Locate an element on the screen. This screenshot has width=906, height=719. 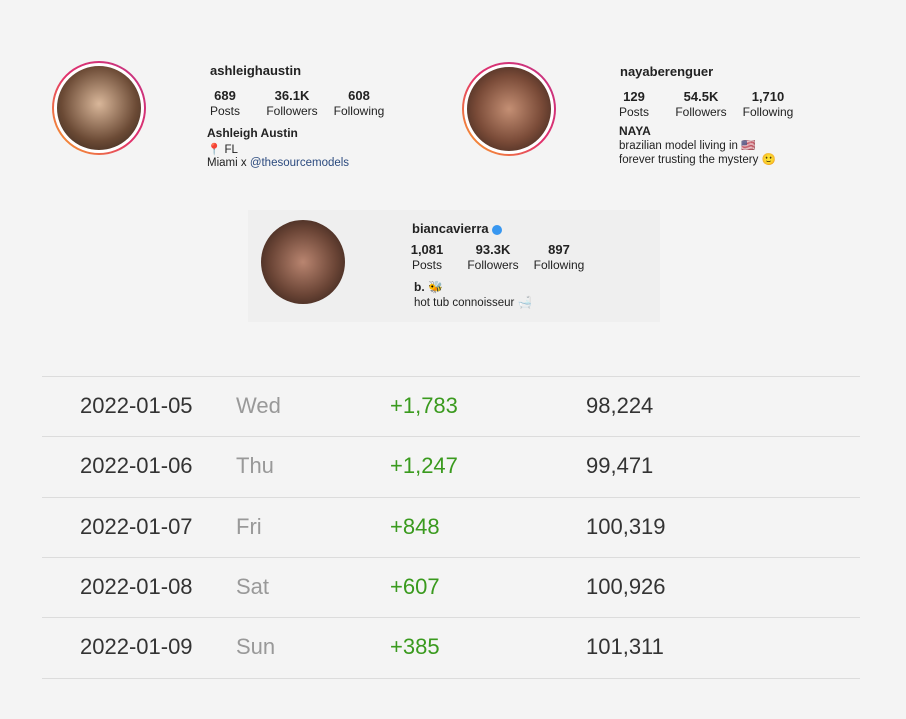
bio-line: brazilian model living in 🇺🇸 is located at coordinates (687, 146).